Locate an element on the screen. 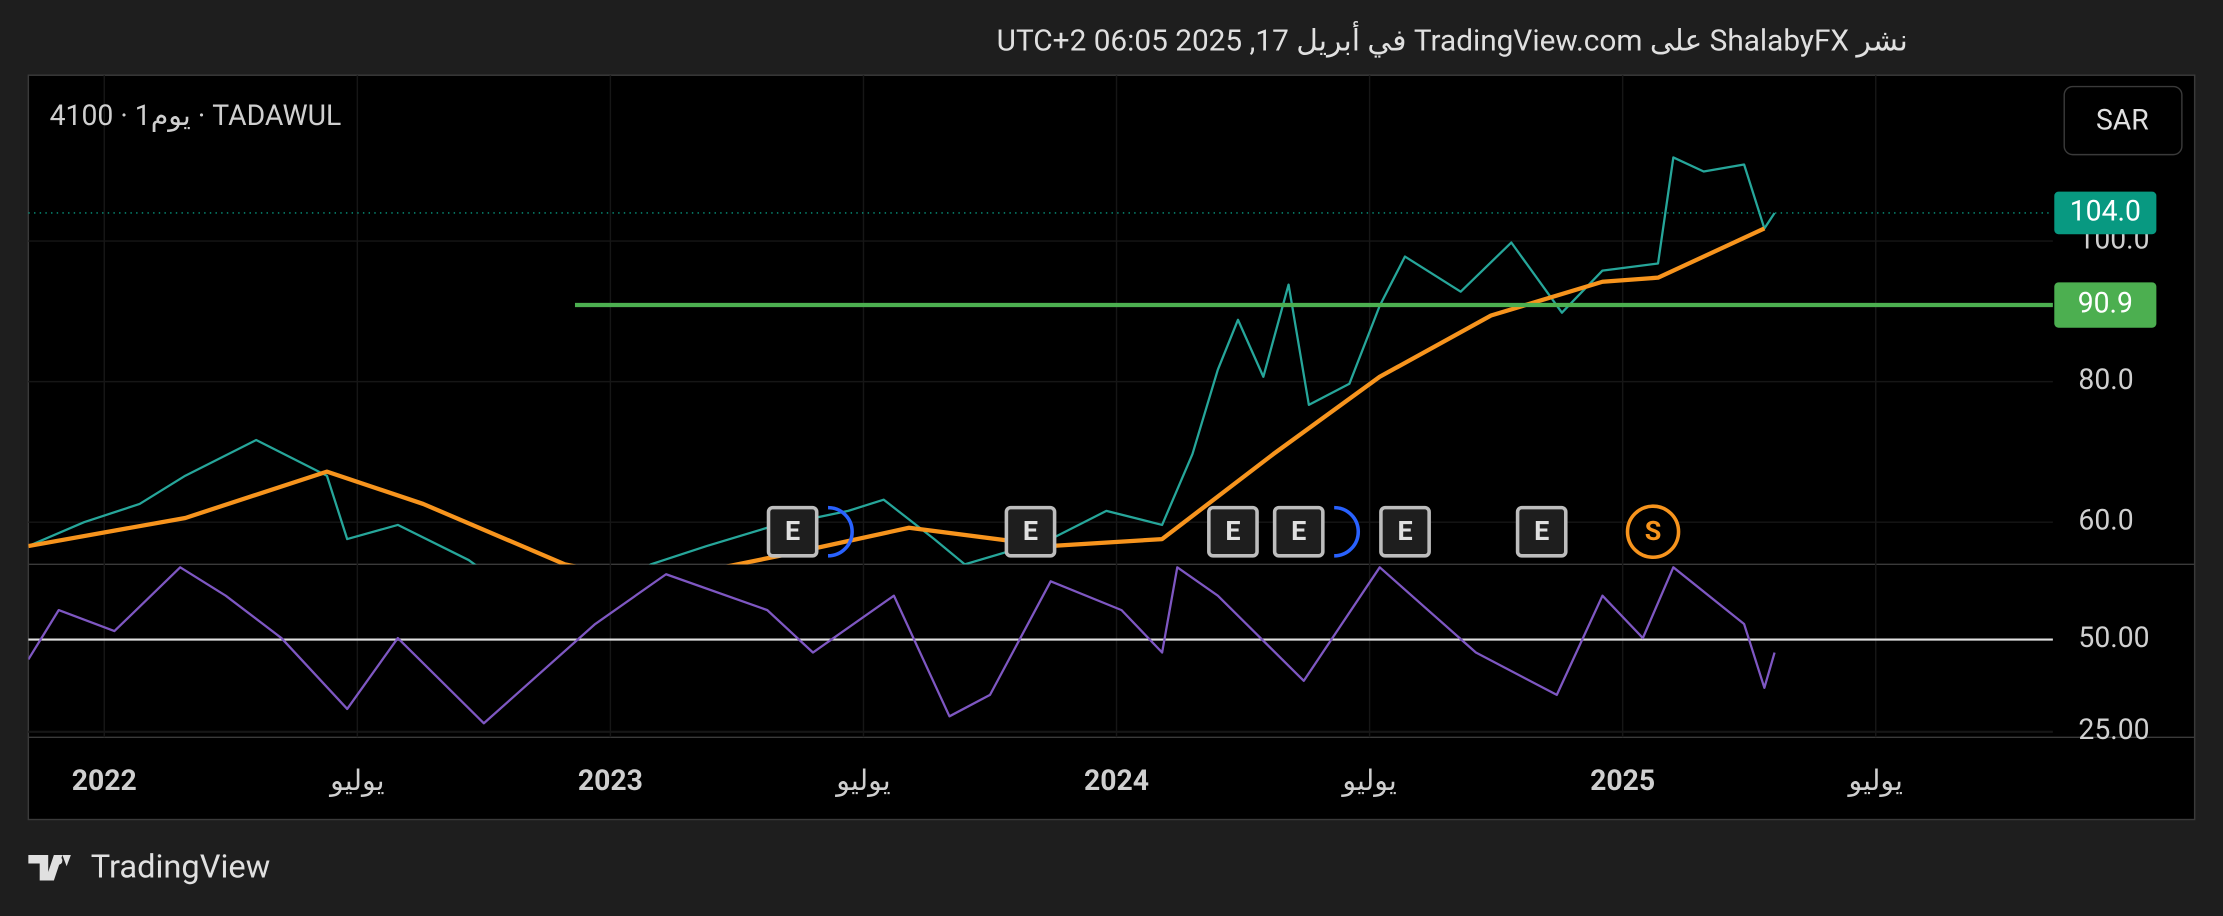 This screenshot has height=916, width=2223. y-tick-label: 50.00 is located at coordinates (2113, 637).